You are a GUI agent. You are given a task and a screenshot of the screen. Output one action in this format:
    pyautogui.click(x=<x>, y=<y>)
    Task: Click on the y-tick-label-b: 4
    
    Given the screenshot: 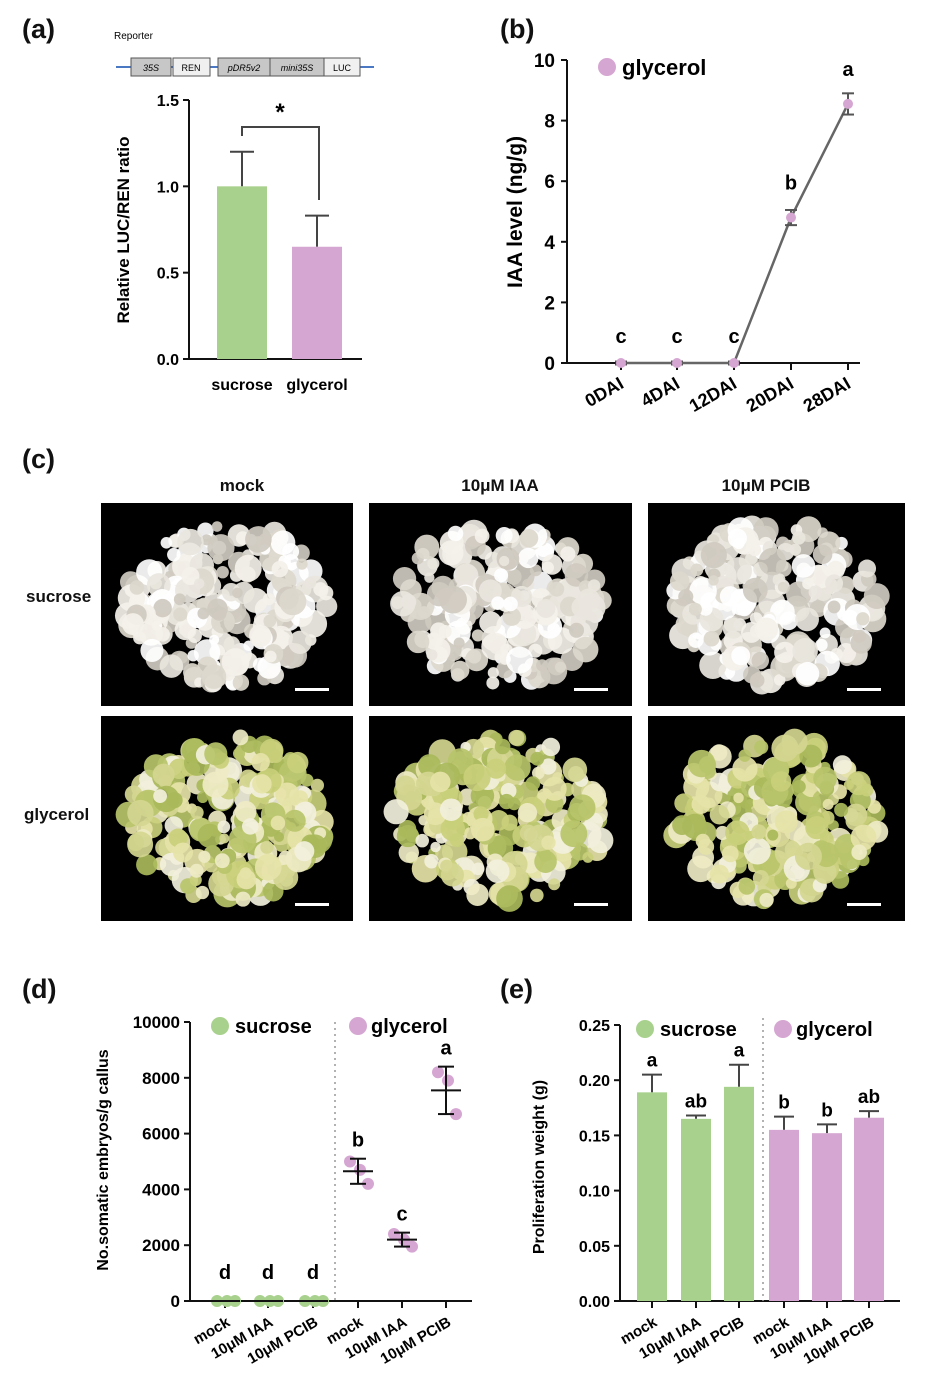 What is the action you would take?
    pyautogui.click(x=549, y=243)
    